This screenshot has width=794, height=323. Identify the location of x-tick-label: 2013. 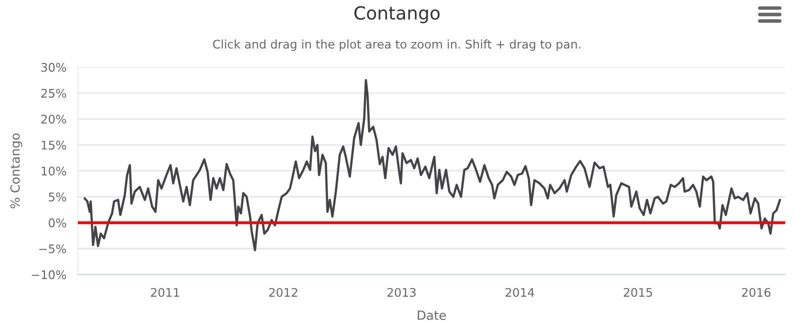
(401, 292).